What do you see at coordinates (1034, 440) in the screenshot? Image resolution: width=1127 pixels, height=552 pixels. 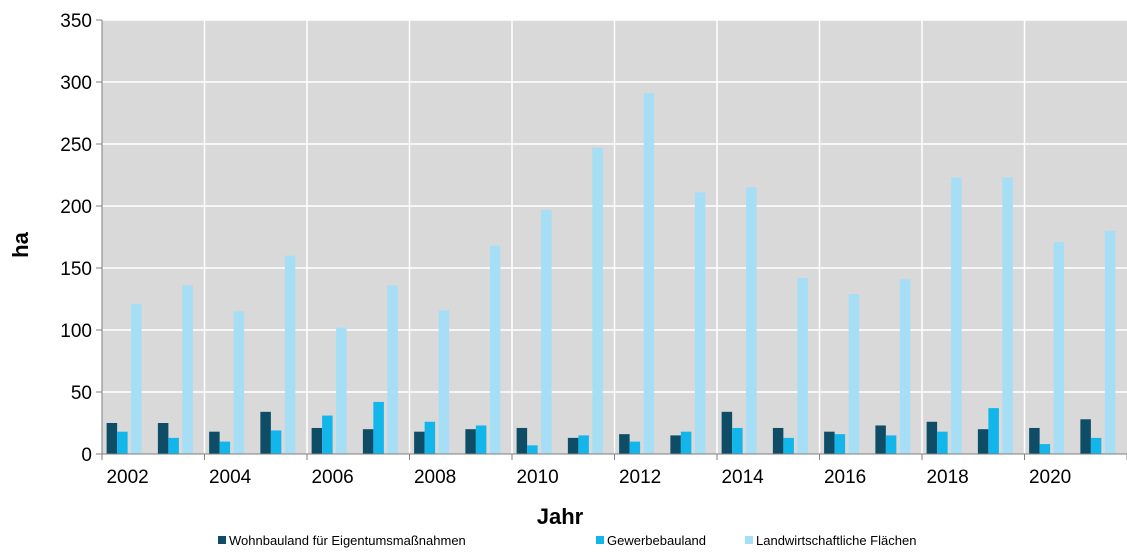 I see `bar-1-2020` at bounding box center [1034, 440].